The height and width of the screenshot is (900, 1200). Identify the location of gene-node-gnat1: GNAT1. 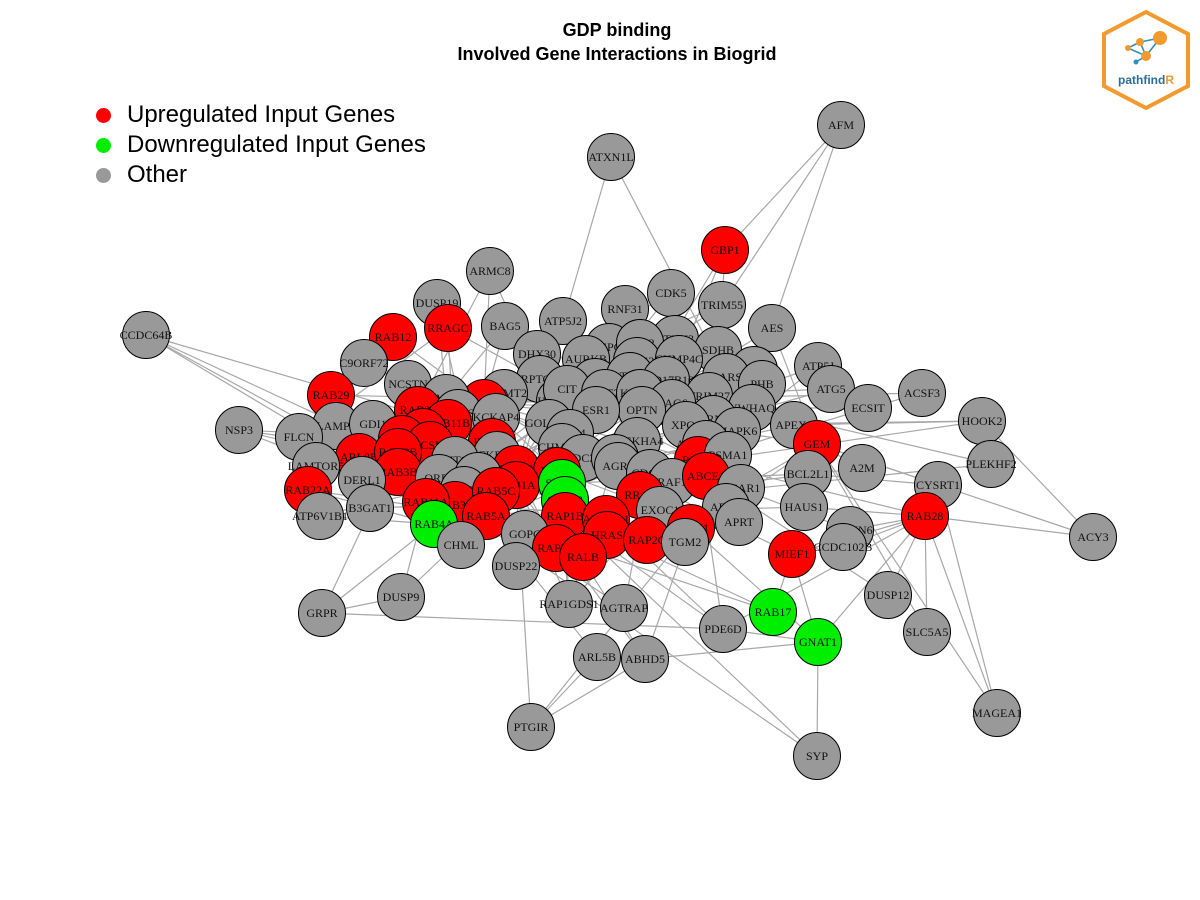
(818, 642).